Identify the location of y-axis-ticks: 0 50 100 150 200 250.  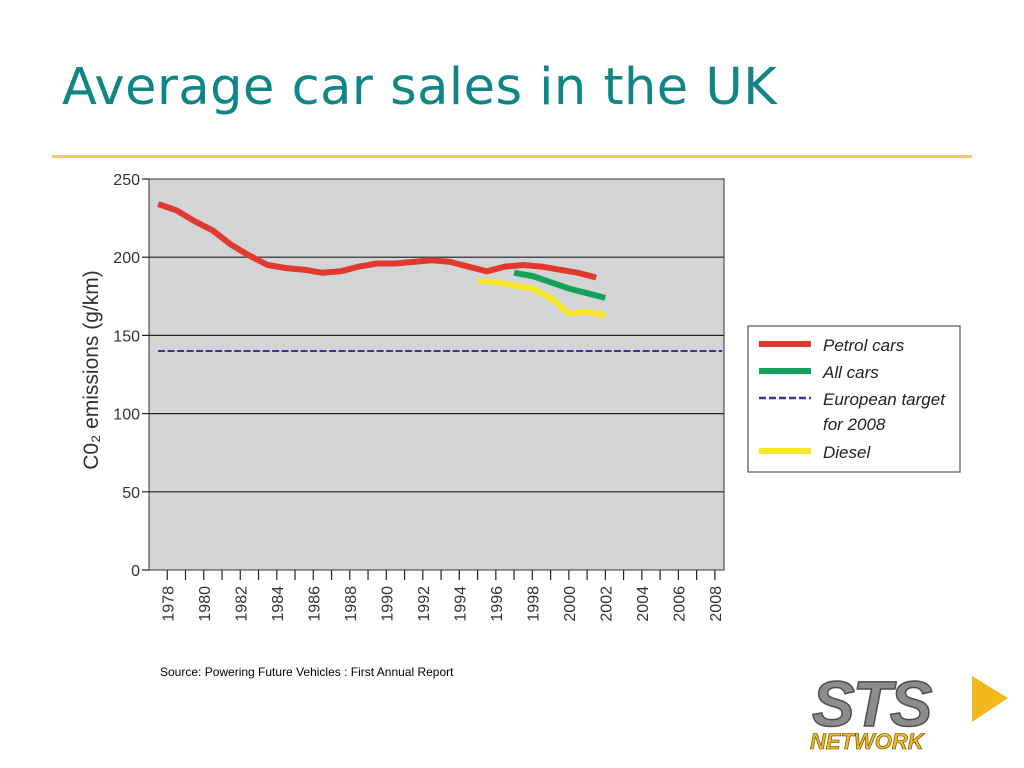
(131, 376).